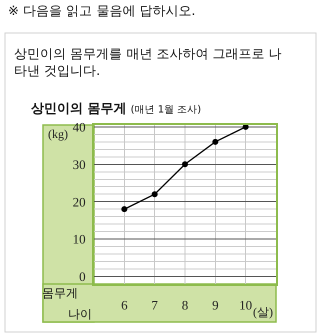 The height and width of the screenshot is (335, 320). I want to click on text: 나이, so click(80, 314).